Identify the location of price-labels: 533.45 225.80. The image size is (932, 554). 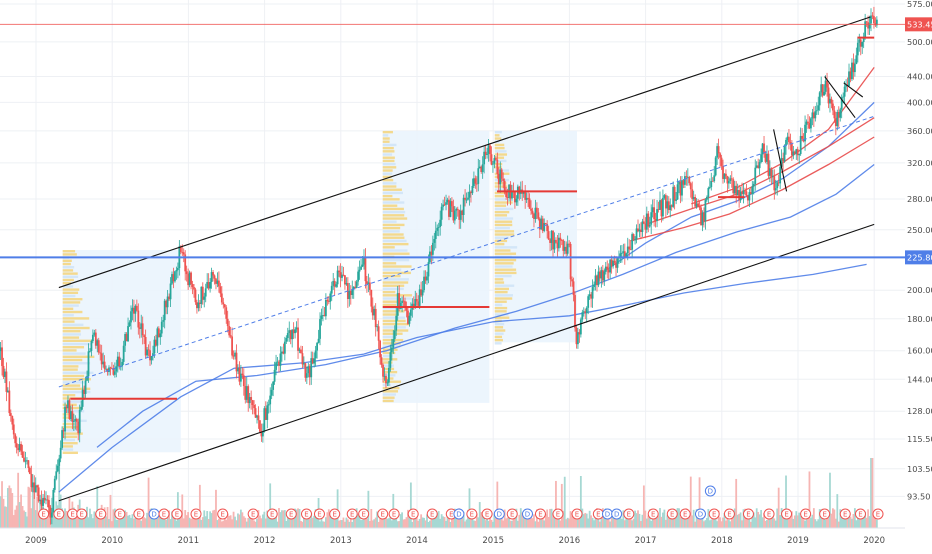
(918, 141).